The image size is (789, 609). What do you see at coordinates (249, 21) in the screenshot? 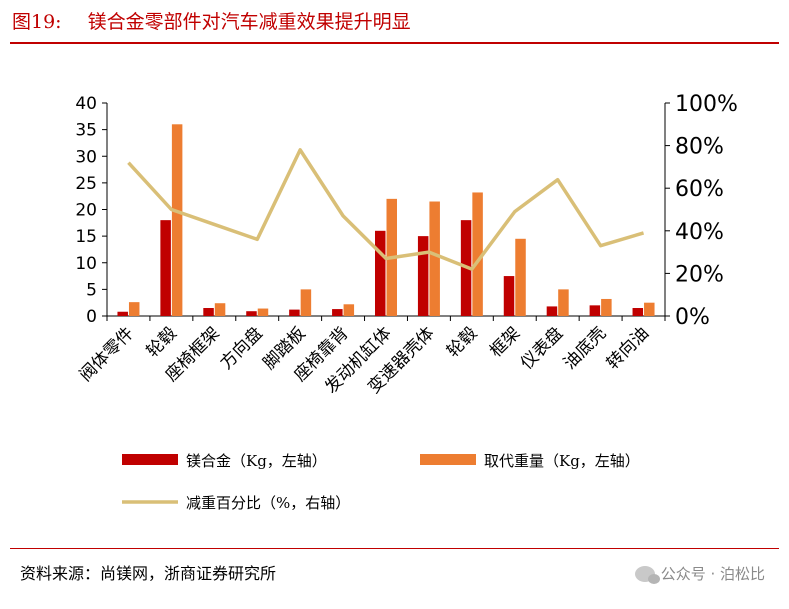
I see `figure-title-text: 镁合金零部件对汽车减重效果提升明显` at bounding box center [249, 21].